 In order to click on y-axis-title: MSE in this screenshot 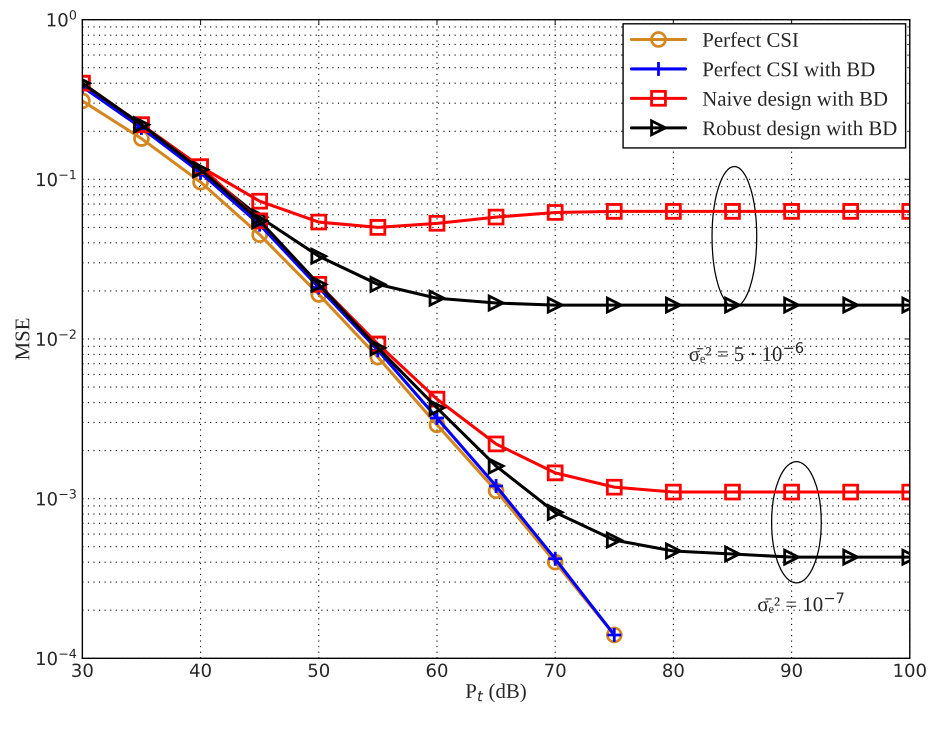, I will do `click(22, 339)`.